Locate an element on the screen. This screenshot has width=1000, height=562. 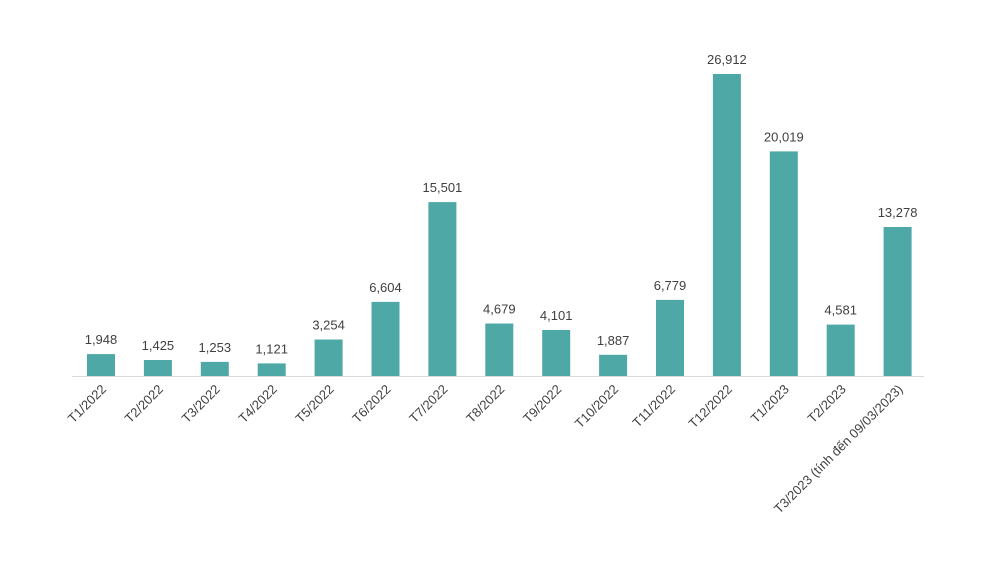
value-label: 1,253 is located at coordinates (215, 347).